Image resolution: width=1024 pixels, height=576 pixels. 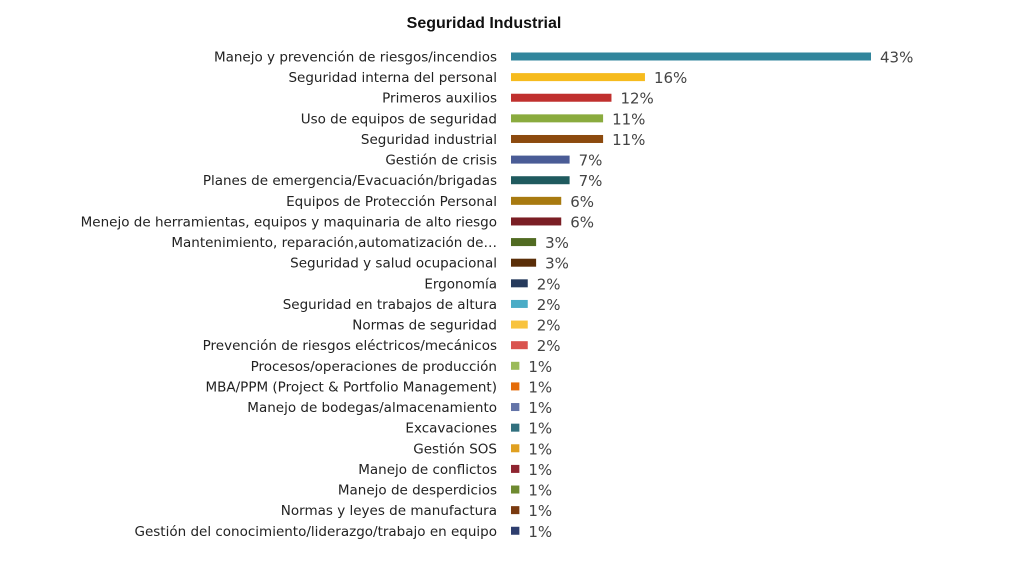 What do you see at coordinates (670, 78) in the screenshot?
I see `value-label: 16%` at bounding box center [670, 78].